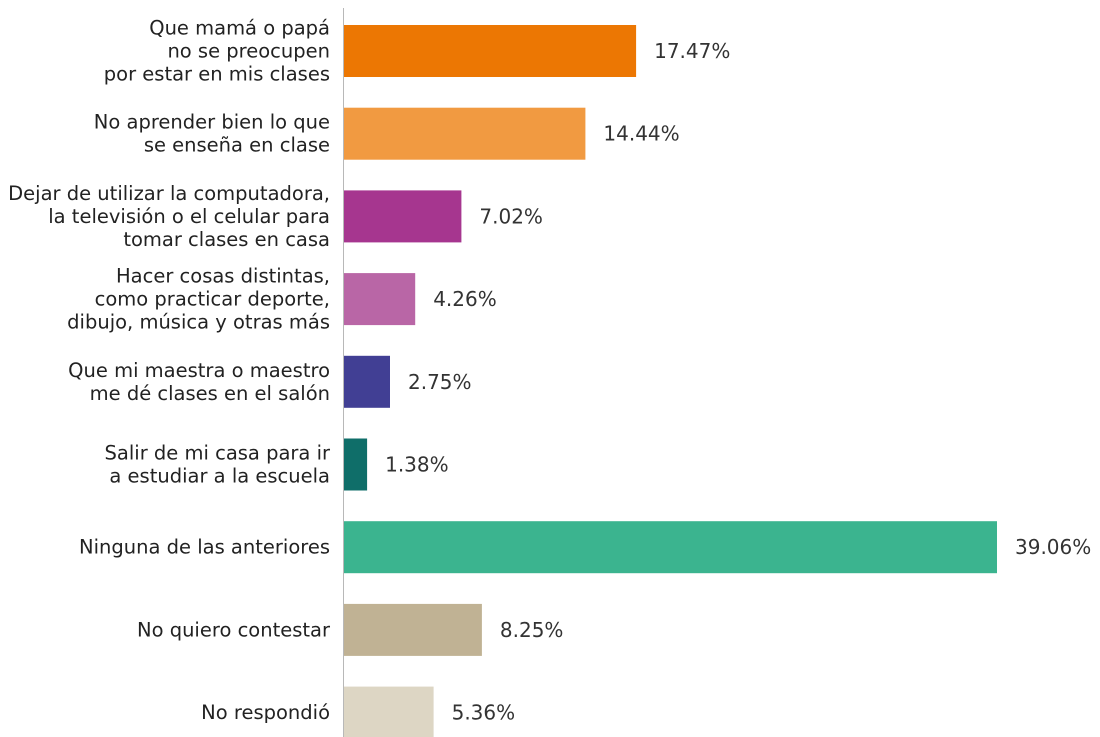  I want to click on category-label-line: No respondió, so click(265, 712).